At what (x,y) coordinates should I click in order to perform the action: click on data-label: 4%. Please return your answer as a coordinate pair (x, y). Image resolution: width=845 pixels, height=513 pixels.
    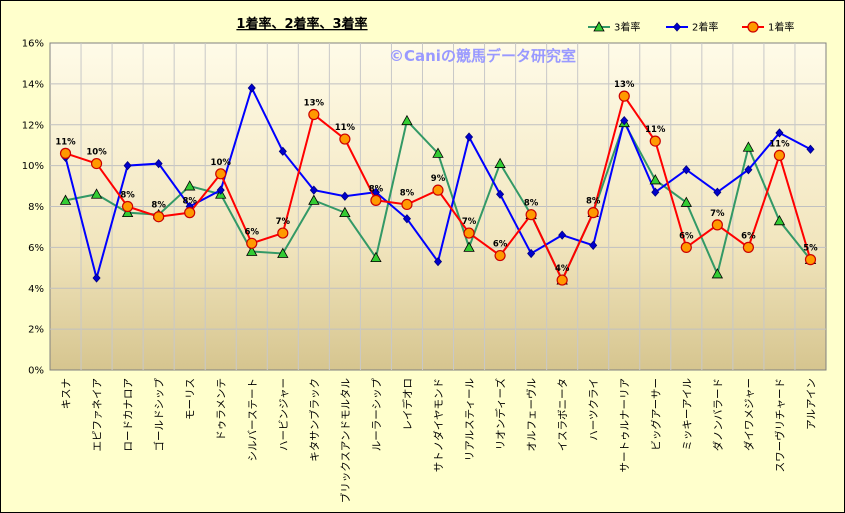
    Looking at the image, I should click on (562, 269).